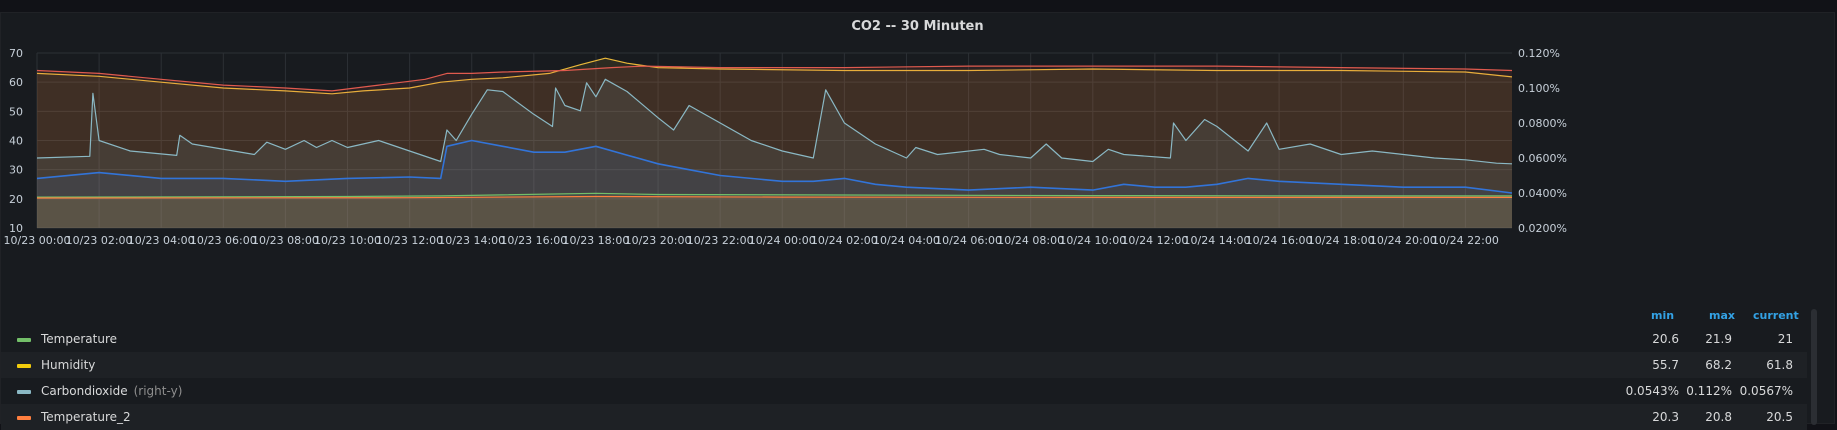  Describe the element at coordinates (968, 240) in the screenshot. I see `x-tick-label: 10/24 06:00` at that location.